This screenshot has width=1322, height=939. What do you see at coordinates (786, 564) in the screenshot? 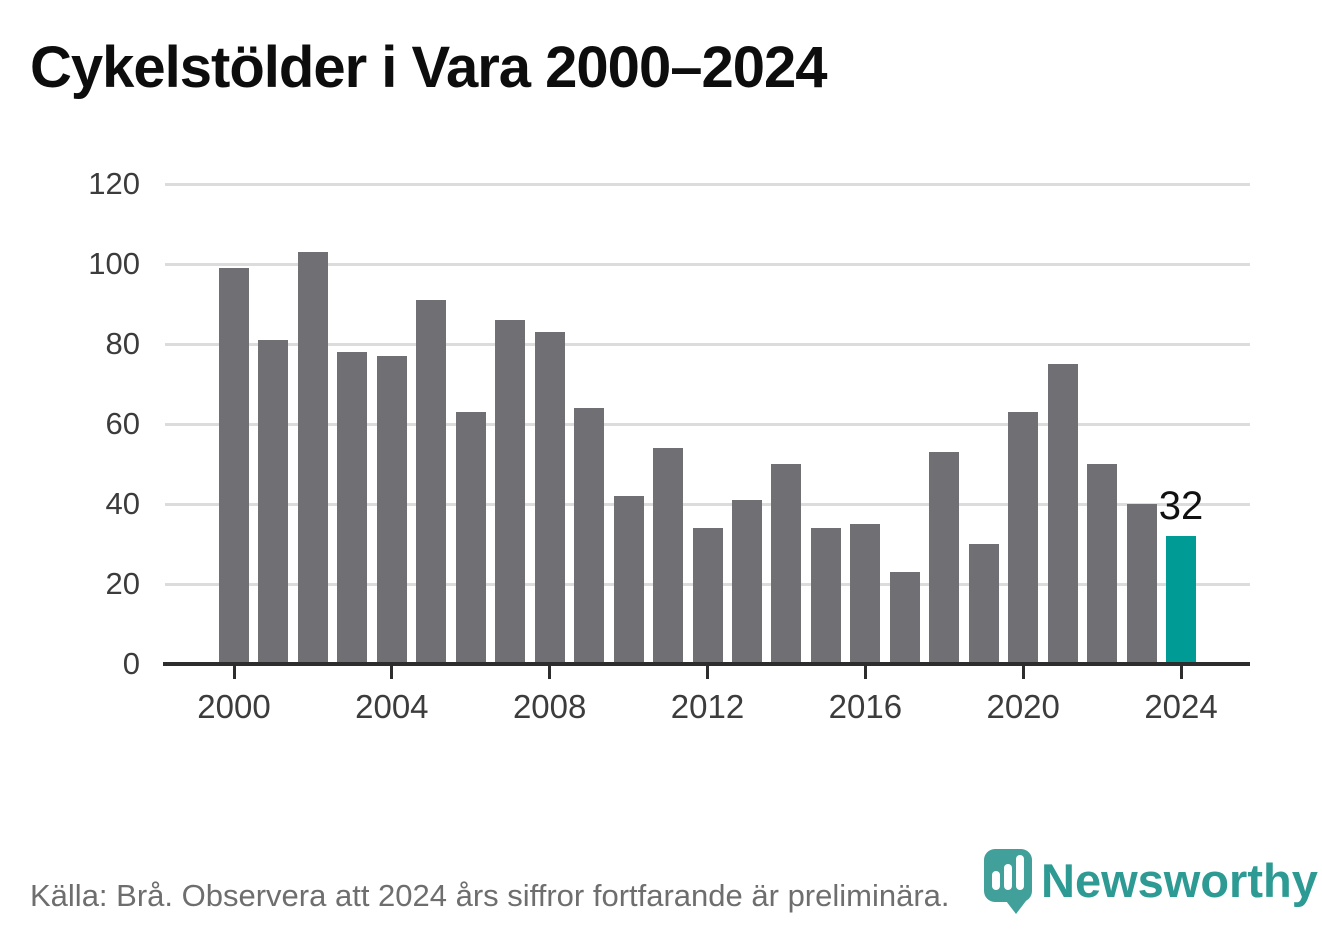
I see `bar-2014` at bounding box center [786, 564].